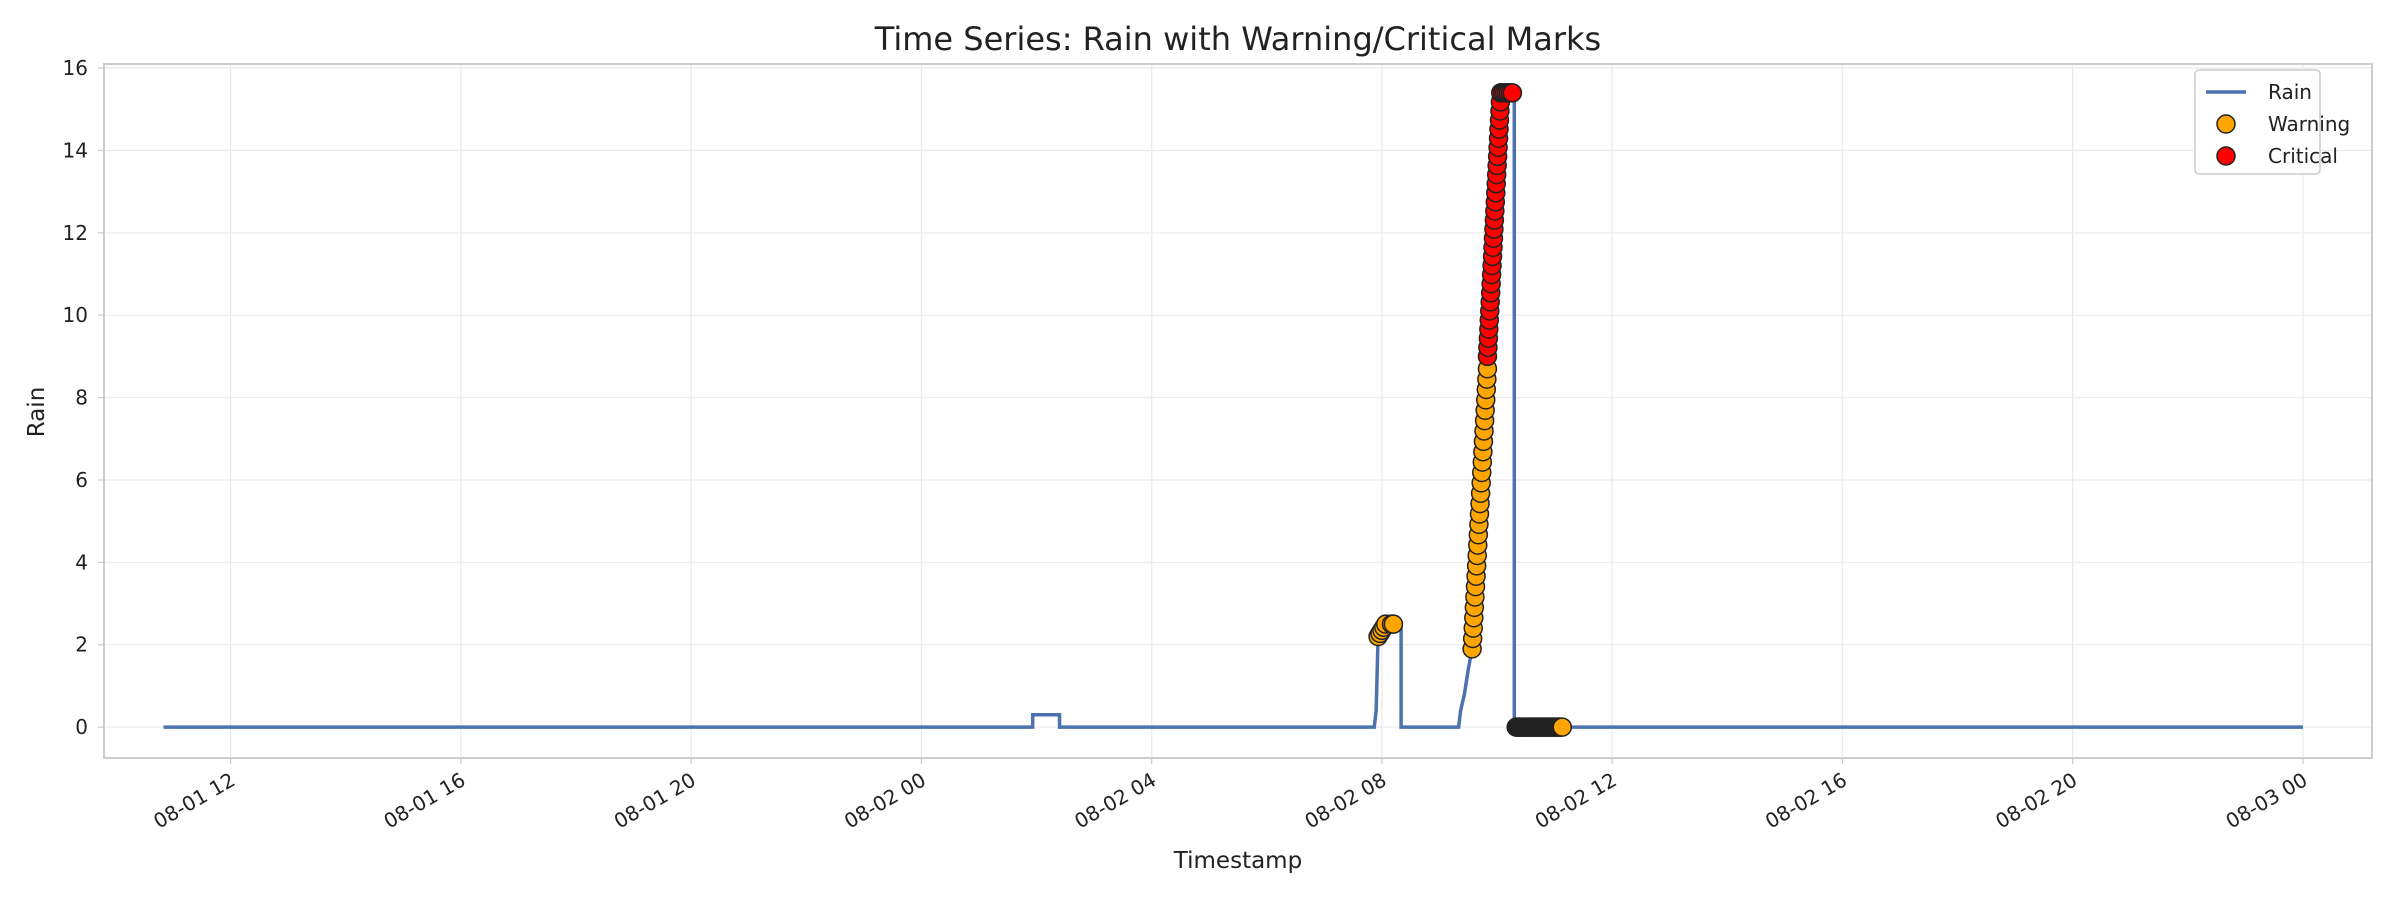 This screenshot has height=900, width=2400. What do you see at coordinates (2226, 156) in the screenshot?
I see `legend-critical-marker` at bounding box center [2226, 156].